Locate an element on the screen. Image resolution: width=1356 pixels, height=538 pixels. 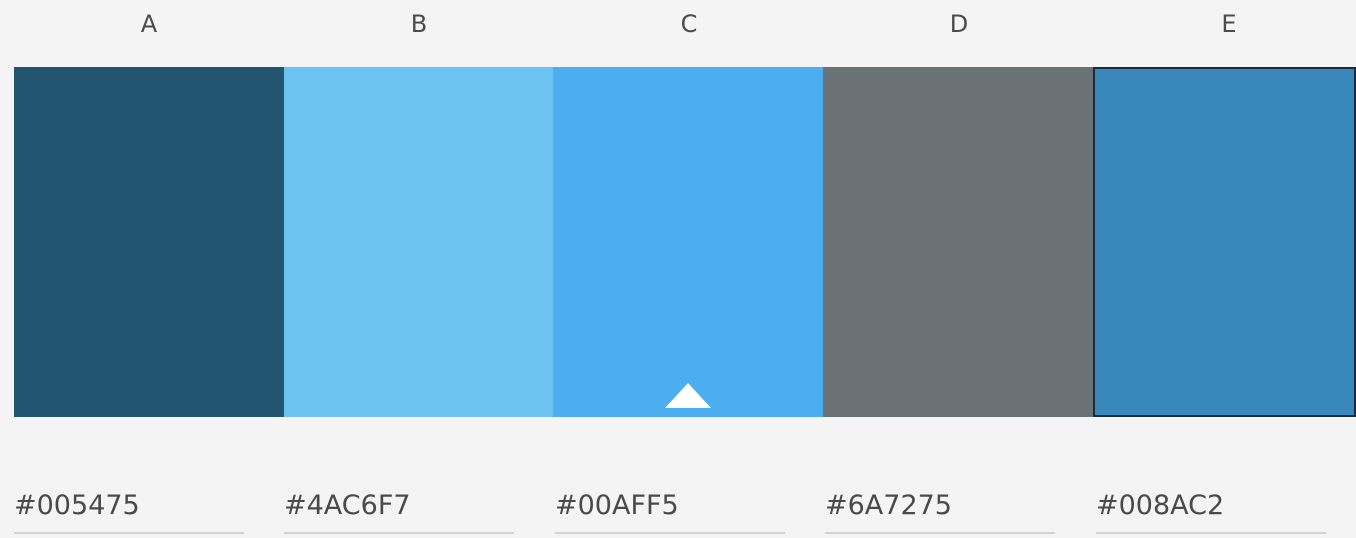
hex-input-d is located at coordinates (940, 505).